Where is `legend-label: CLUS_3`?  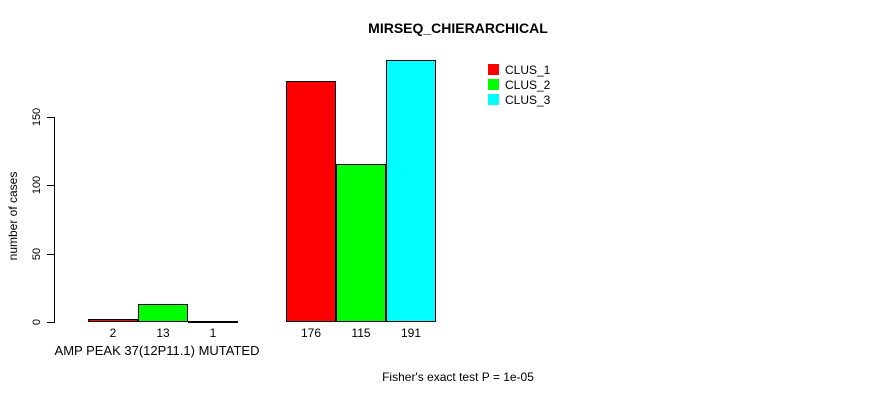 legend-label: CLUS_3 is located at coordinates (528, 99).